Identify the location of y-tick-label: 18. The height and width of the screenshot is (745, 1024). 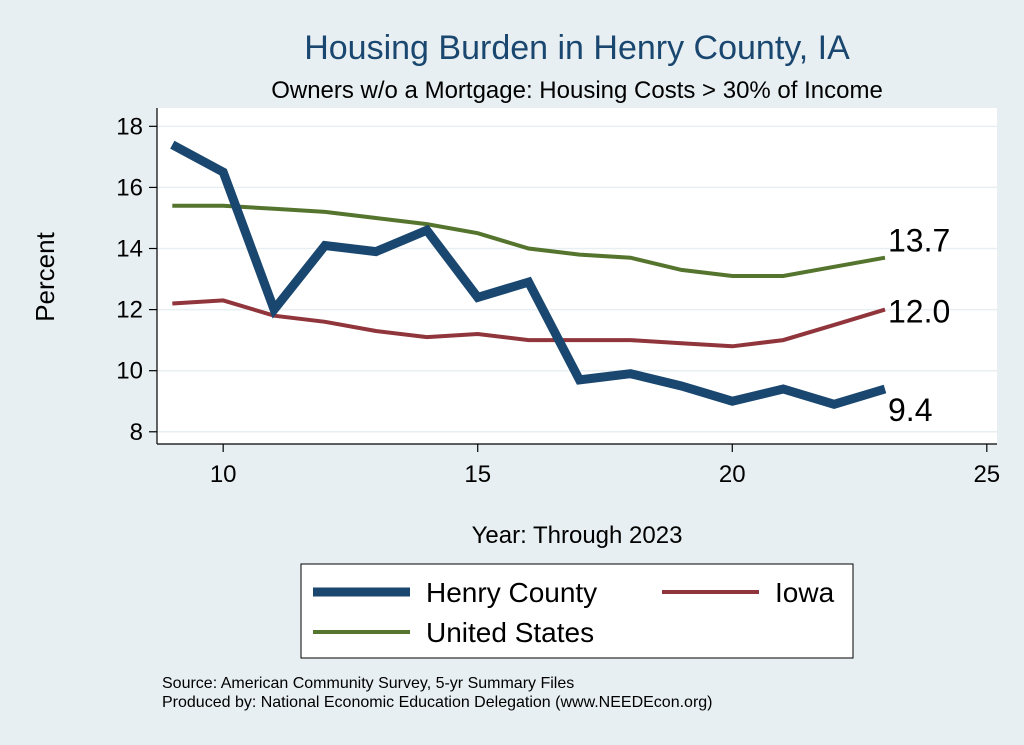
(129, 126).